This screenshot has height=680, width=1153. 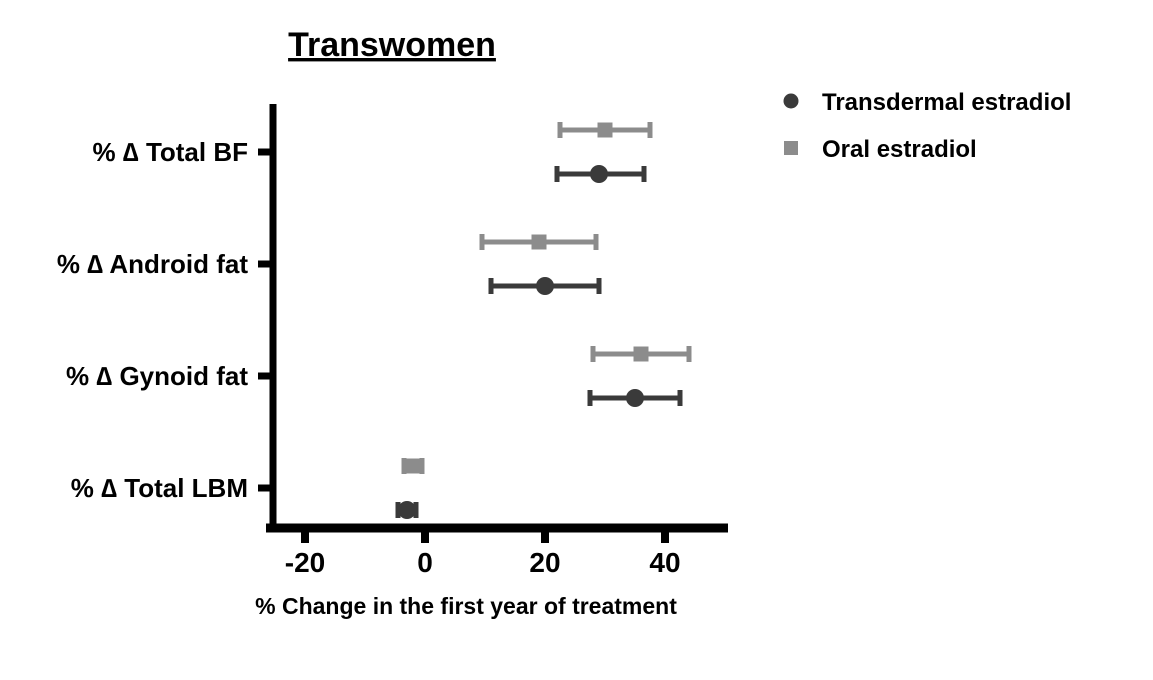 What do you see at coordinates (927, 126) in the screenshot?
I see `legend: Transdermal estradiol Oral estradiol` at bounding box center [927, 126].